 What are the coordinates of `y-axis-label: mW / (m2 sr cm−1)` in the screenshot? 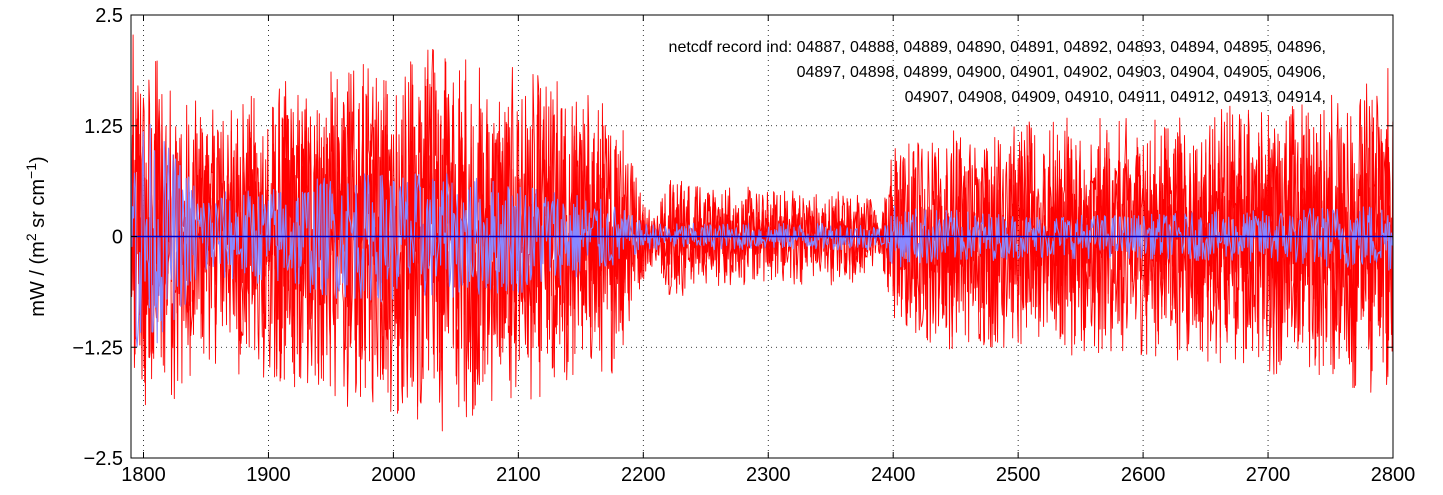 It's located at (36, 236).